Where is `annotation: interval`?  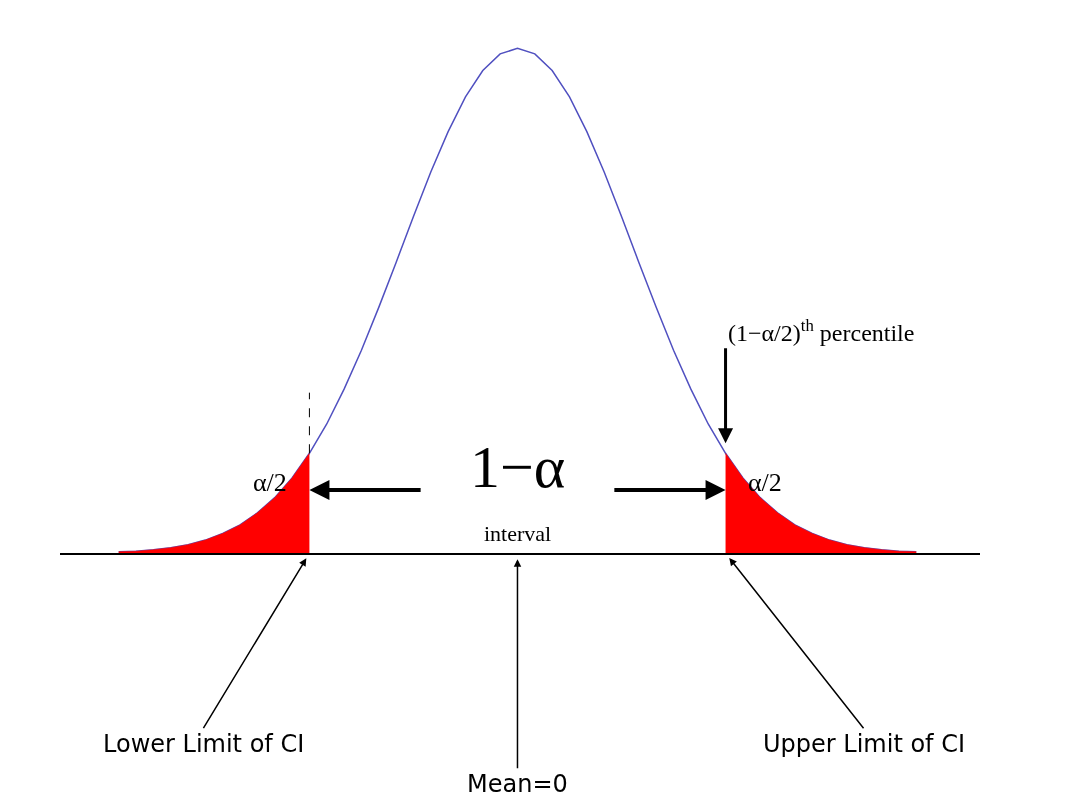 annotation: interval is located at coordinates (518, 533).